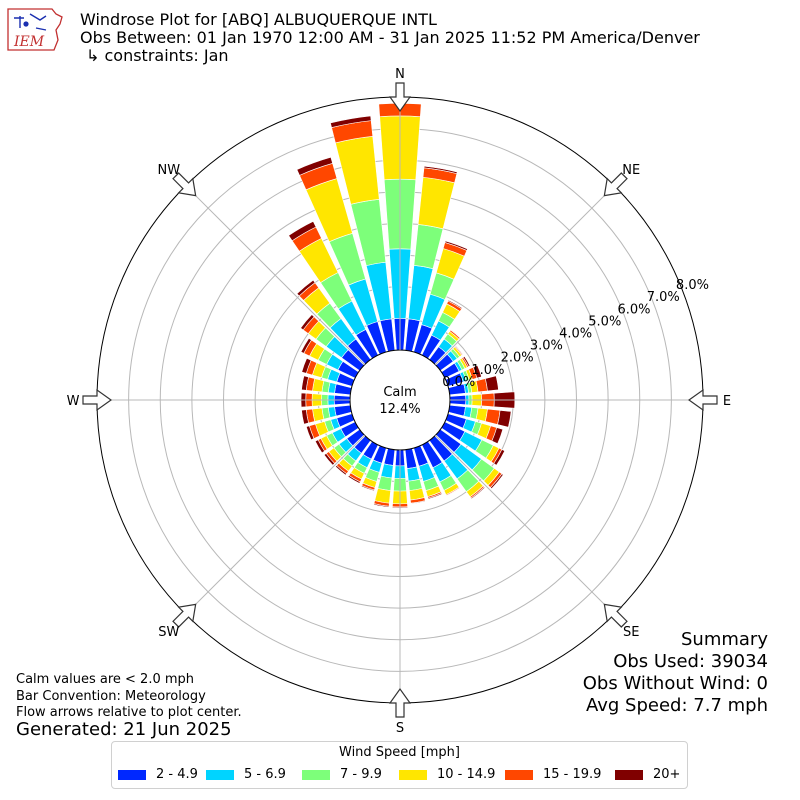 This screenshot has height=800, width=800. What do you see at coordinates (458, 382) in the screenshot?
I see `radial-tick-label: 0.0%` at bounding box center [458, 382].